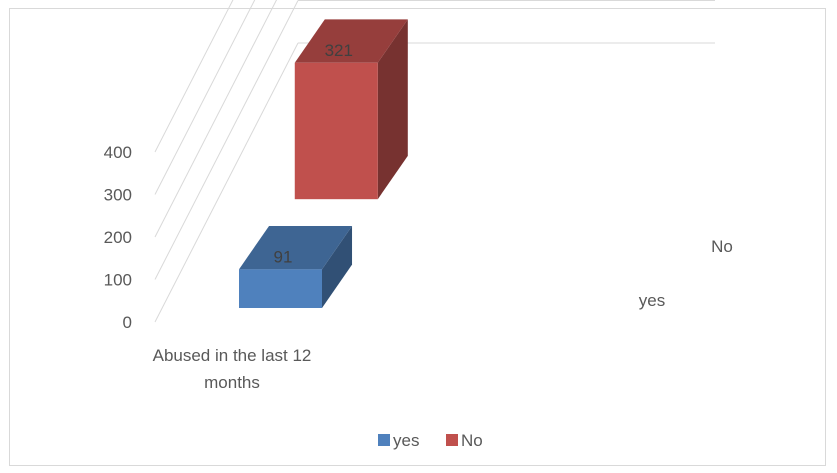 The image size is (837, 473). Describe the element at coordinates (406, 440) in the screenshot. I see `legend-label-yes: yes` at that location.